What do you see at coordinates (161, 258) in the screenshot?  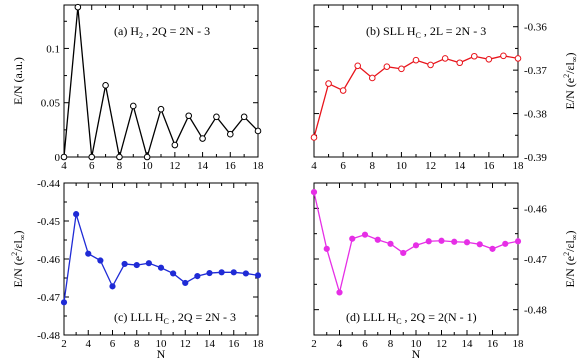 I see `series-line` at bounding box center [161, 258].